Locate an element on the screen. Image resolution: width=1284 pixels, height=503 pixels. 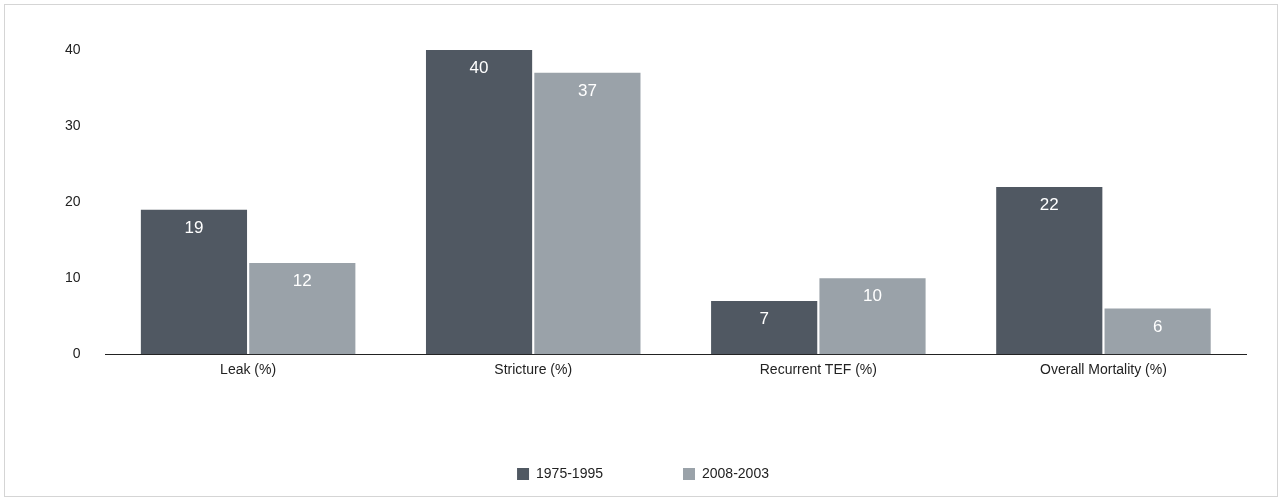
x-tick-label: Overall Mortality (%) is located at coordinates (1103, 369).